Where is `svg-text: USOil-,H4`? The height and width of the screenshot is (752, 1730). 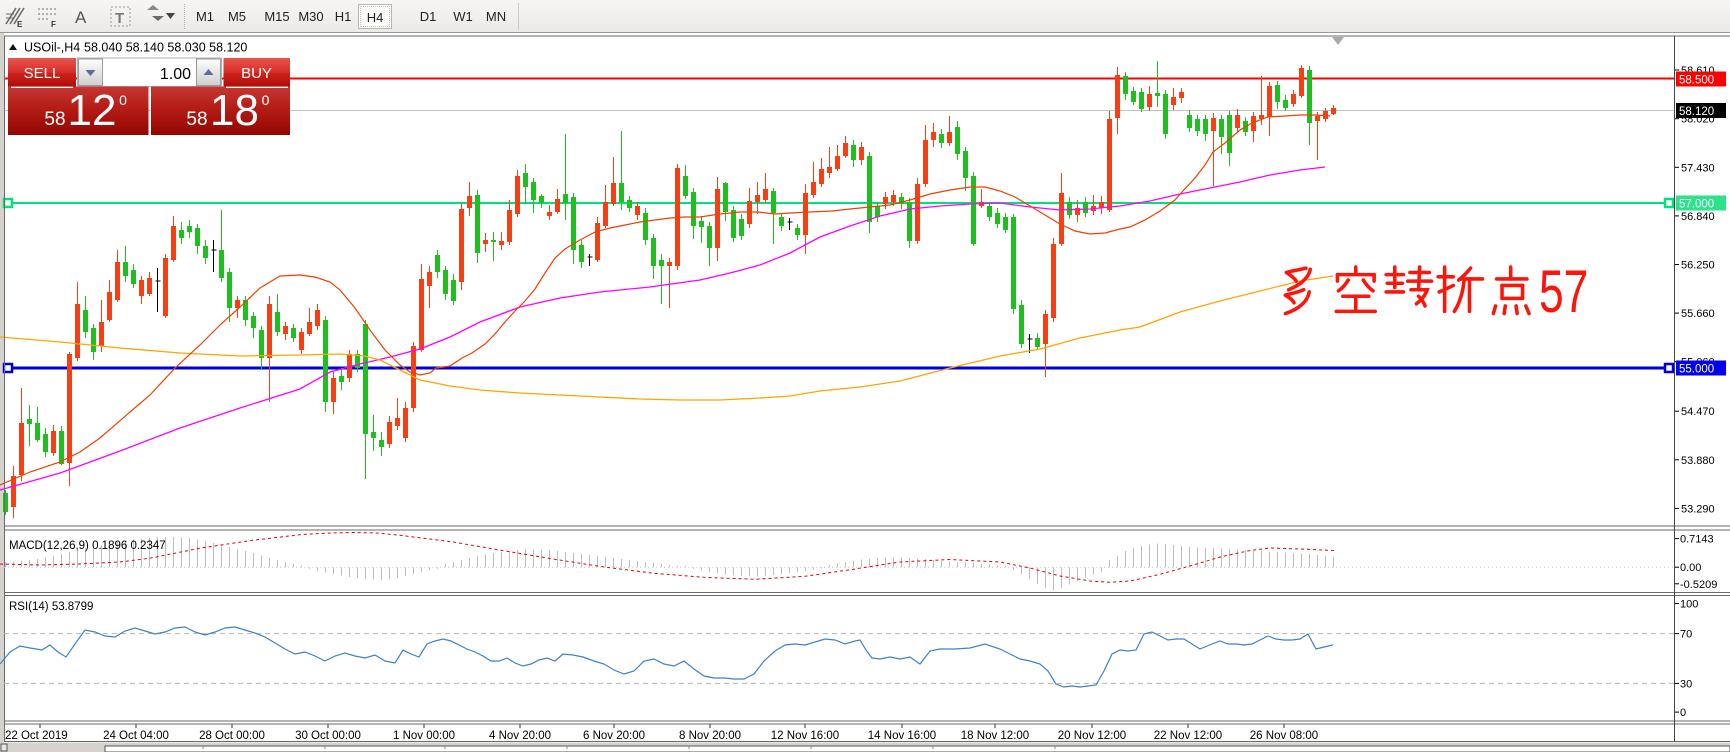 svg-text: USOil-,H4 is located at coordinates (52, 48).